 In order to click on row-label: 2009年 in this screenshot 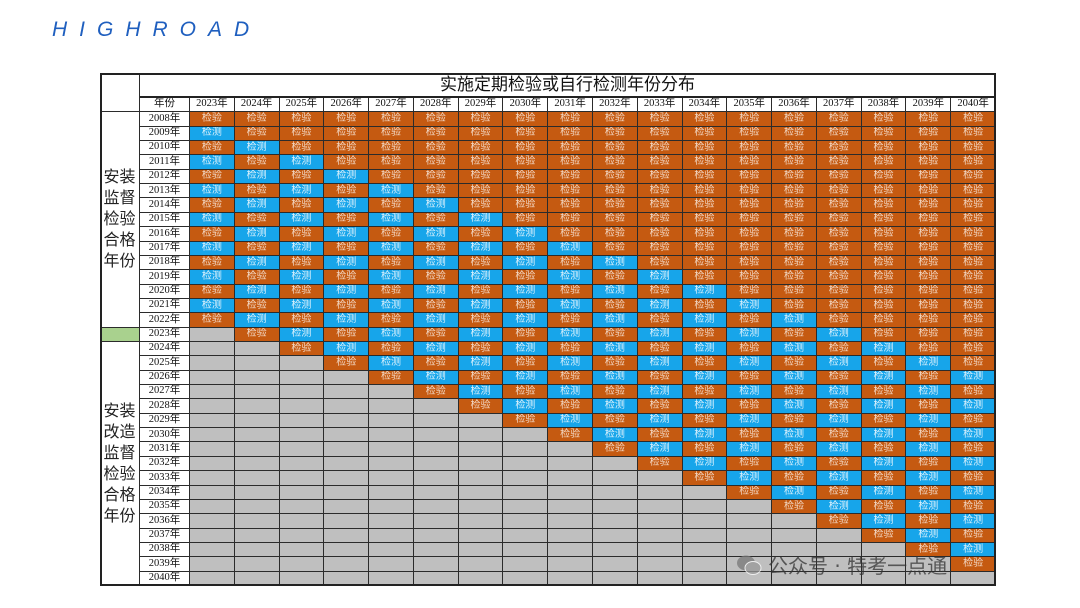, I will do `click(165, 134)`.